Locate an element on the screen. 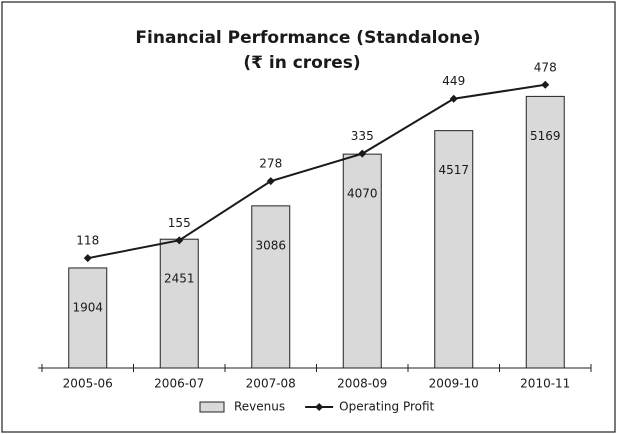 This screenshot has height=434, width=617. line-value-label: 478 is located at coordinates (545, 67).